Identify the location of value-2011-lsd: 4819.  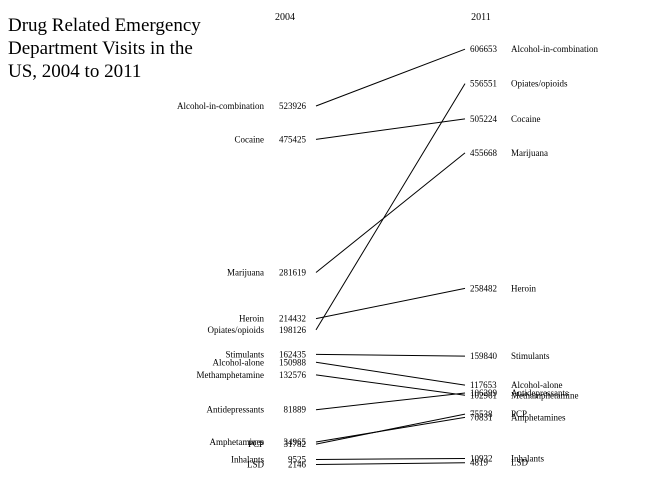
(479, 463).